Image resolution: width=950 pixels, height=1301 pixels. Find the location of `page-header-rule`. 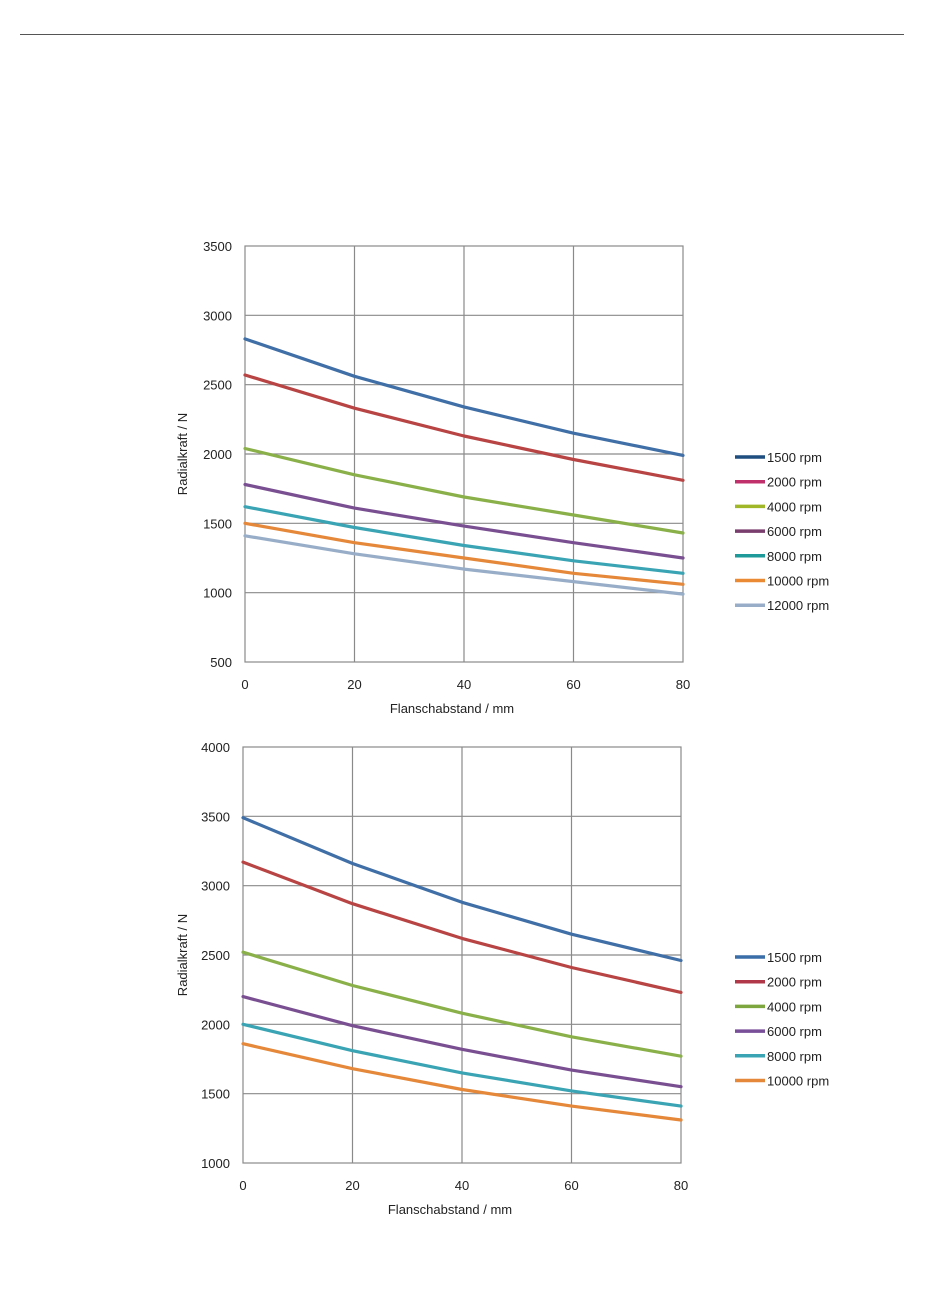

page-header-rule is located at coordinates (462, 34).